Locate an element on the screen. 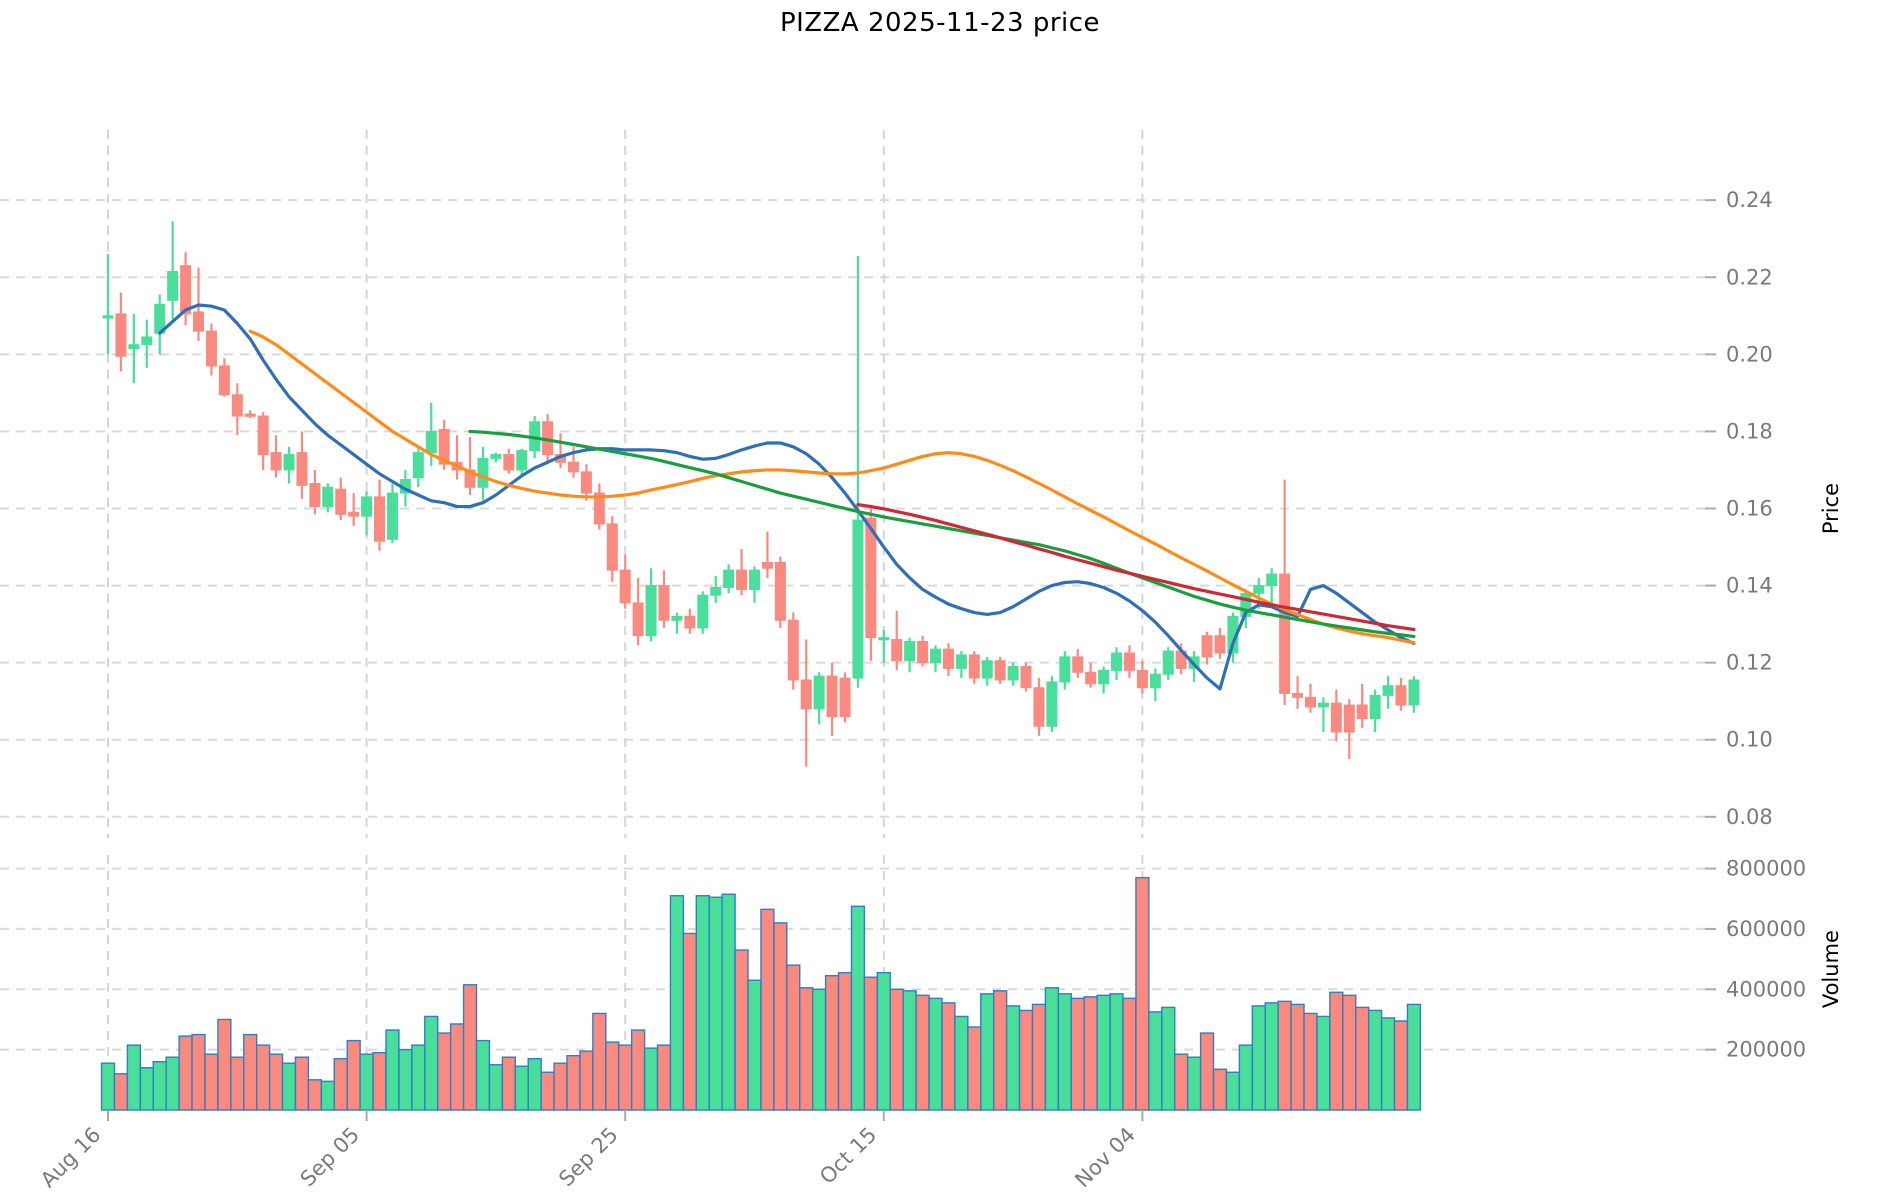 The image size is (1880, 1202). price-tick-label: 0.20 is located at coordinates (1749, 354).